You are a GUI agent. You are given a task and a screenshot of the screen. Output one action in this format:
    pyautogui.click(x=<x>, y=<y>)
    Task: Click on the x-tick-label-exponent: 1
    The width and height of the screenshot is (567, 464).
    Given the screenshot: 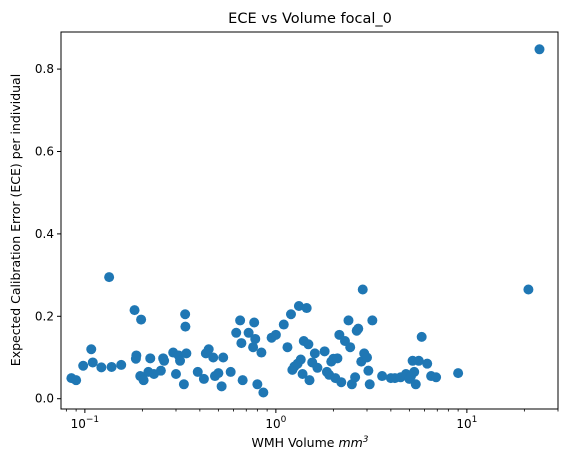 What is the action you would take?
    pyautogui.click(x=475, y=420)
    